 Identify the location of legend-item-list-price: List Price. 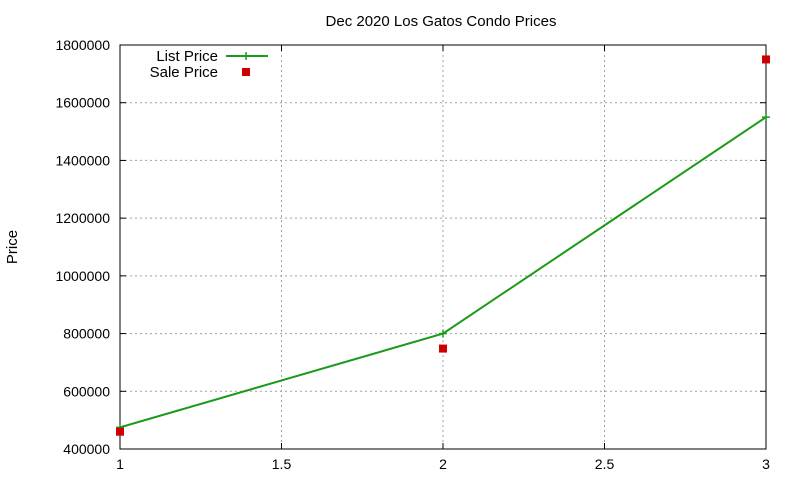
(212, 56).